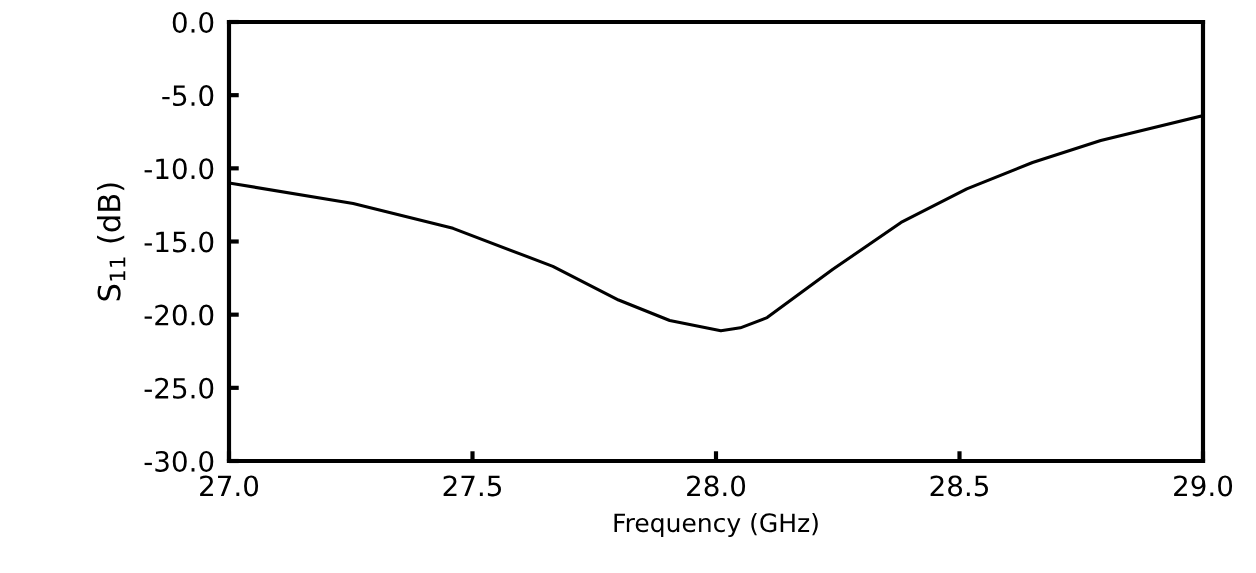 This screenshot has width=1256, height=573. I want to click on x-tick-label: 27.5, so click(472, 486).